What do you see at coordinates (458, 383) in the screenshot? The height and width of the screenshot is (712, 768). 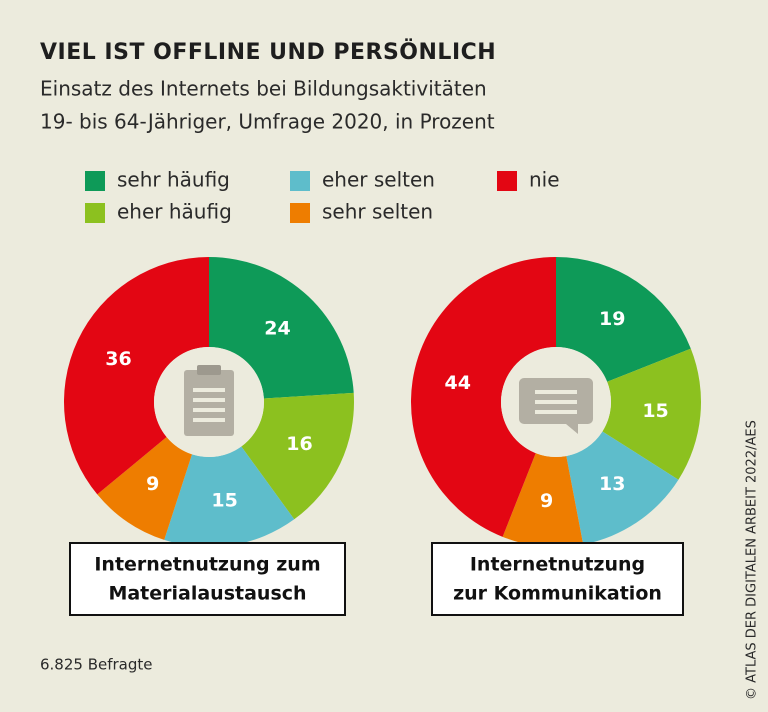 I see `data-label: 44` at bounding box center [458, 383].